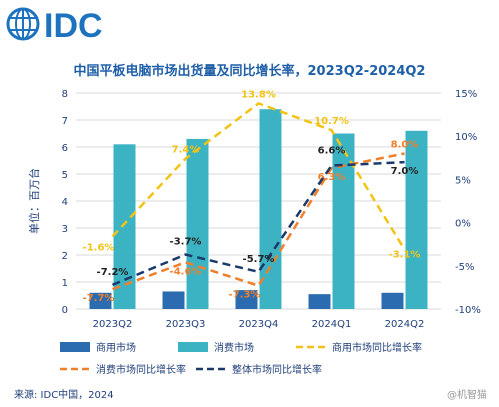 This screenshot has height=407, width=499. I want to click on y-tick-label: 7, so click(65, 121).